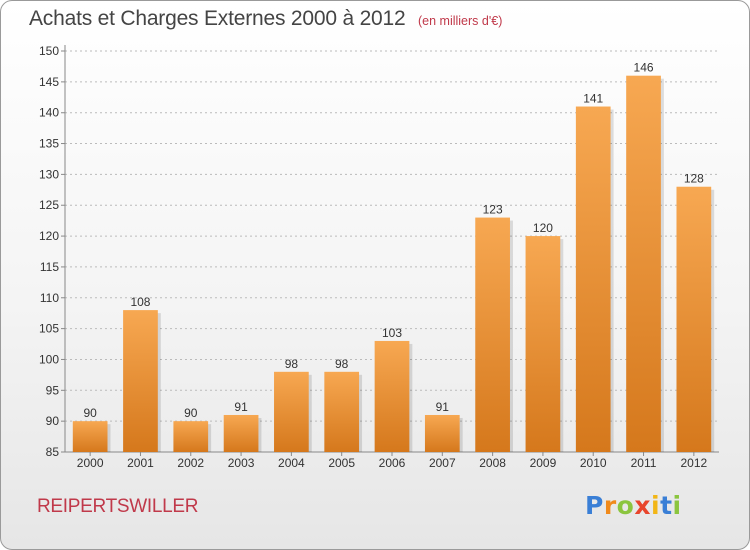  What do you see at coordinates (442, 463) in the screenshot?
I see `x-tick-label: 2007` at bounding box center [442, 463].